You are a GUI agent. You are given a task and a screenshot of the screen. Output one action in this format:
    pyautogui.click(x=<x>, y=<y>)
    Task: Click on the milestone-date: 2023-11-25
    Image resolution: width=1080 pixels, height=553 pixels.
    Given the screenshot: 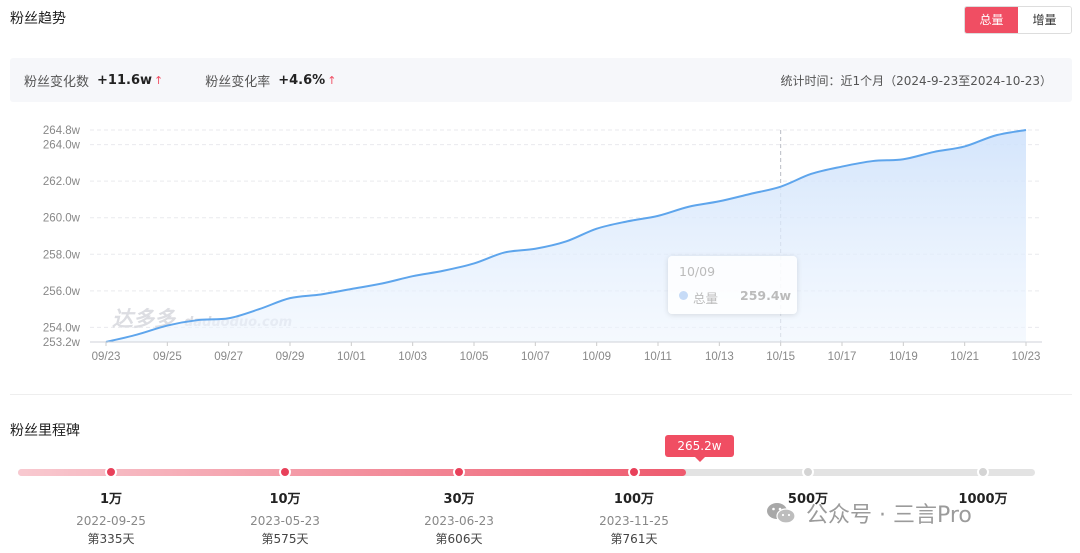 What is the action you would take?
    pyautogui.click(x=634, y=521)
    